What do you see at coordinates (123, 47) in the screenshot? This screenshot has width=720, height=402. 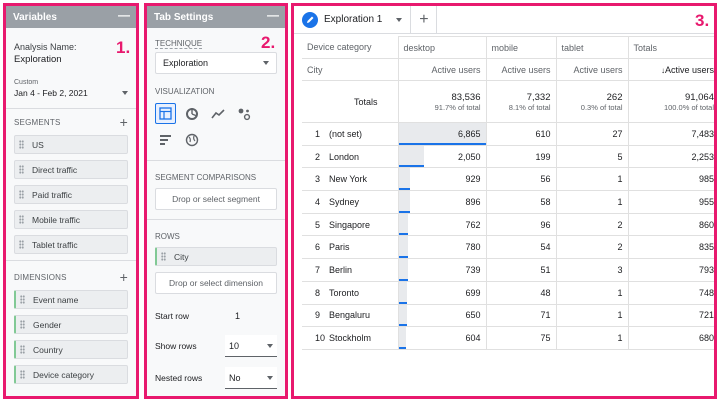 I see `callout-1: 1.` at bounding box center [123, 47].